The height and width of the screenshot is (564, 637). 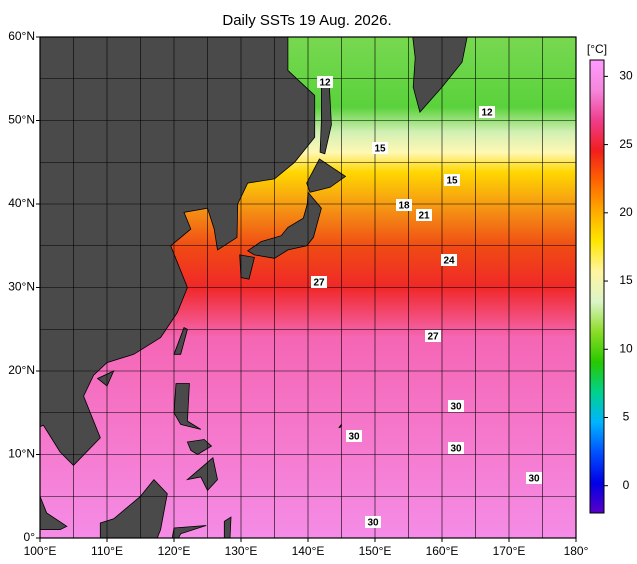 I want to click on map-title: Daily SSTs 19 Aug. 2026., so click(x=306, y=20).